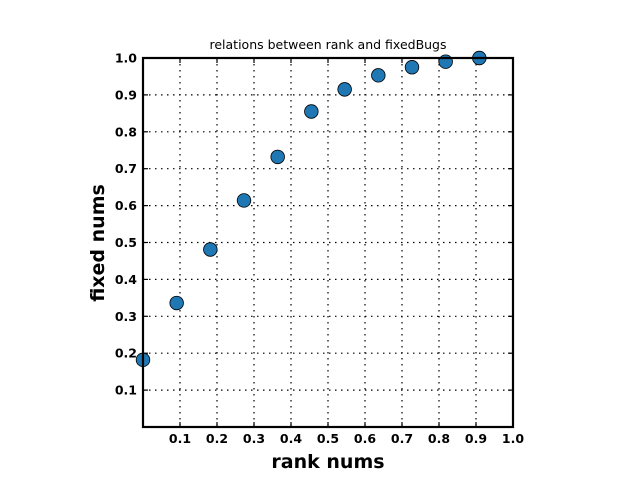  What do you see at coordinates (402, 438) in the screenshot?
I see `x-tick-label: 0.7` at bounding box center [402, 438].